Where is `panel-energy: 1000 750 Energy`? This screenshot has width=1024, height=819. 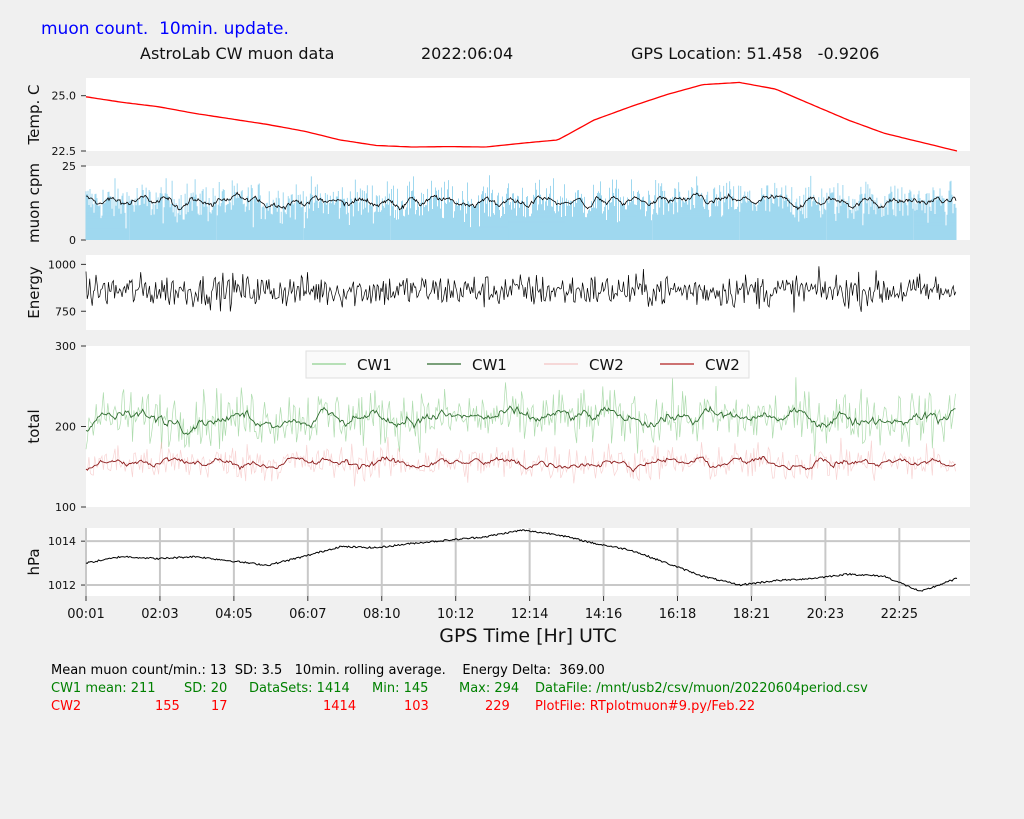 panel-energy: 1000 750 Energy is located at coordinates (497, 292).